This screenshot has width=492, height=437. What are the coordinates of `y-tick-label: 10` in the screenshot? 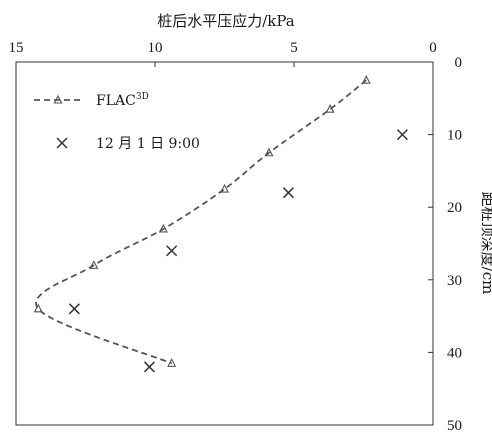 It's located at (454, 136).